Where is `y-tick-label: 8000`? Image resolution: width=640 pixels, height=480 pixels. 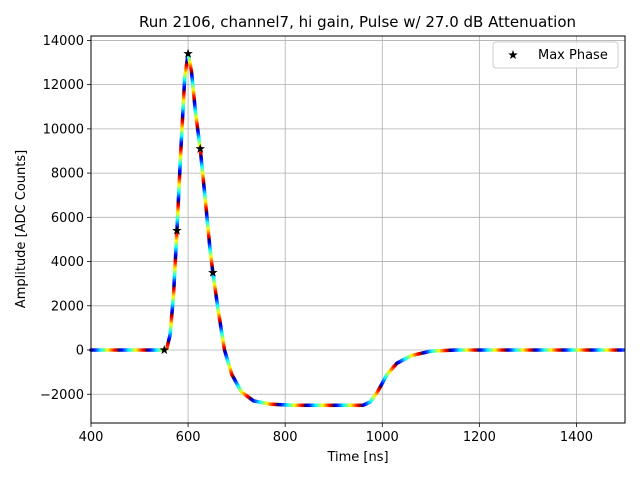
y-tick-label: 8000 is located at coordinates (67, 174).